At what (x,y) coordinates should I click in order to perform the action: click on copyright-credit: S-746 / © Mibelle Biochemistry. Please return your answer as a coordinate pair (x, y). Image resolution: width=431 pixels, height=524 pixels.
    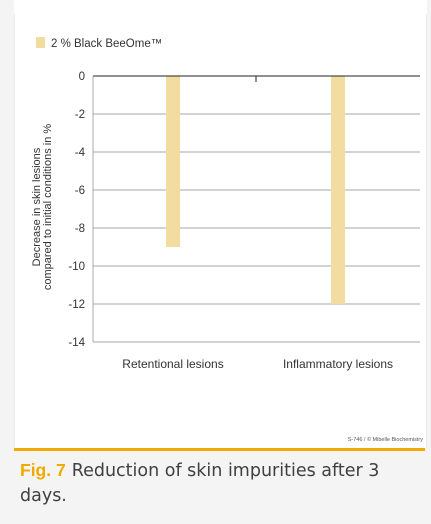
    Looking at the image, I should click on (385, 440).